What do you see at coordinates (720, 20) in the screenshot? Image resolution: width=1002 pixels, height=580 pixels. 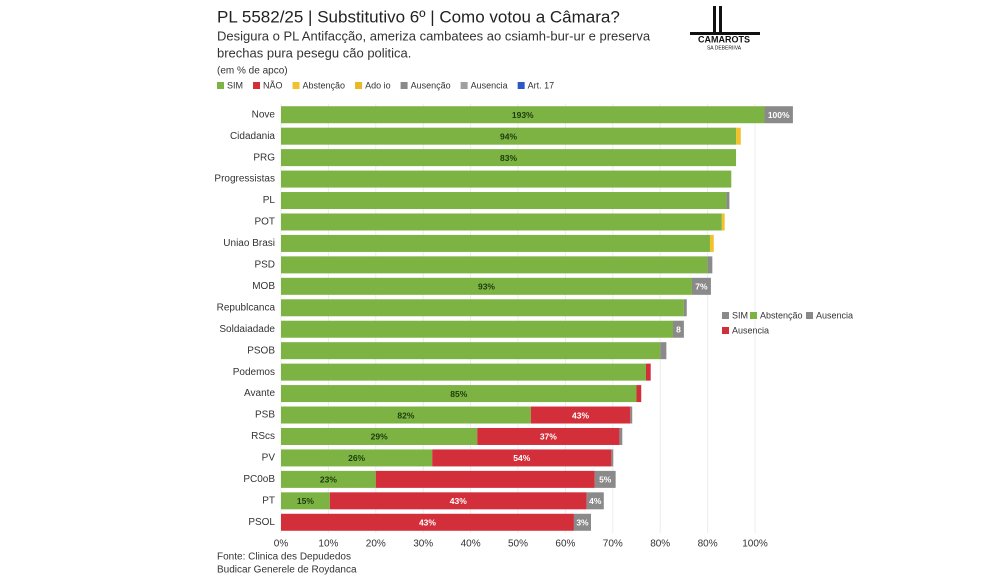 I see `logo-bar` at bounding box center [720, 20].